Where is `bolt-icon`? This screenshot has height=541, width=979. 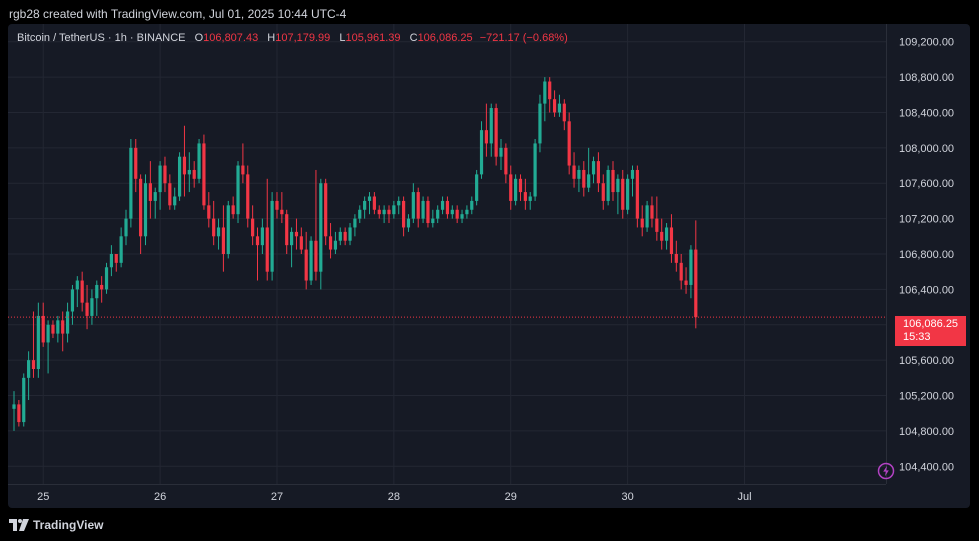 bolt-icon is located at coordinates (886, 471).